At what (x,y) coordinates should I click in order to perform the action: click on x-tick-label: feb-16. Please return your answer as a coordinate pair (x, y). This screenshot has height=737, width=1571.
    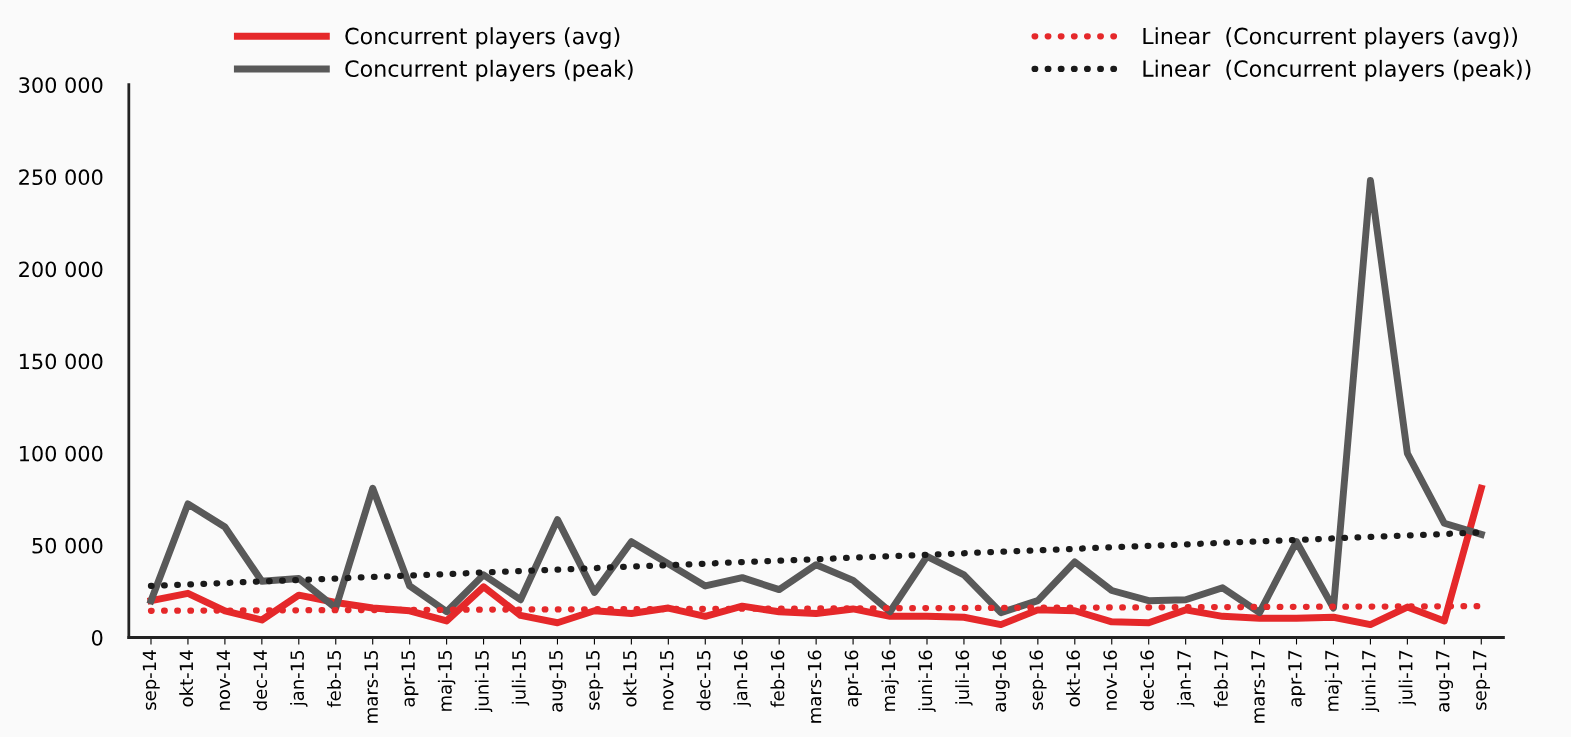
    Looking at the image, I should click on (777, 679).